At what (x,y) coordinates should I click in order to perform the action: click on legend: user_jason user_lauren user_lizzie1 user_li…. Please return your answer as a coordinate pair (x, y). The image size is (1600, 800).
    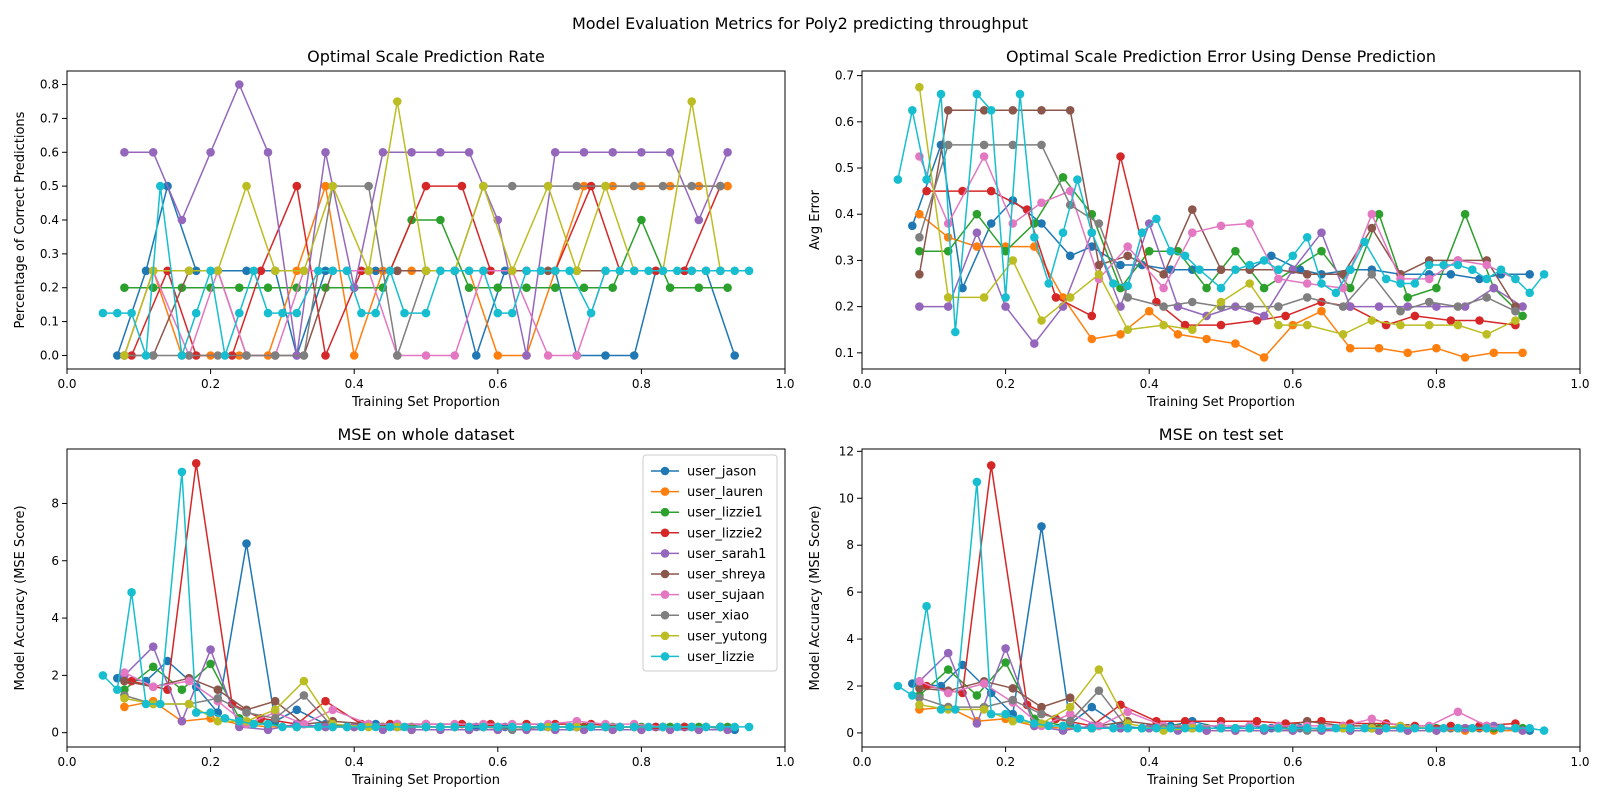
    Looking at the image, I should click on (710, 563).